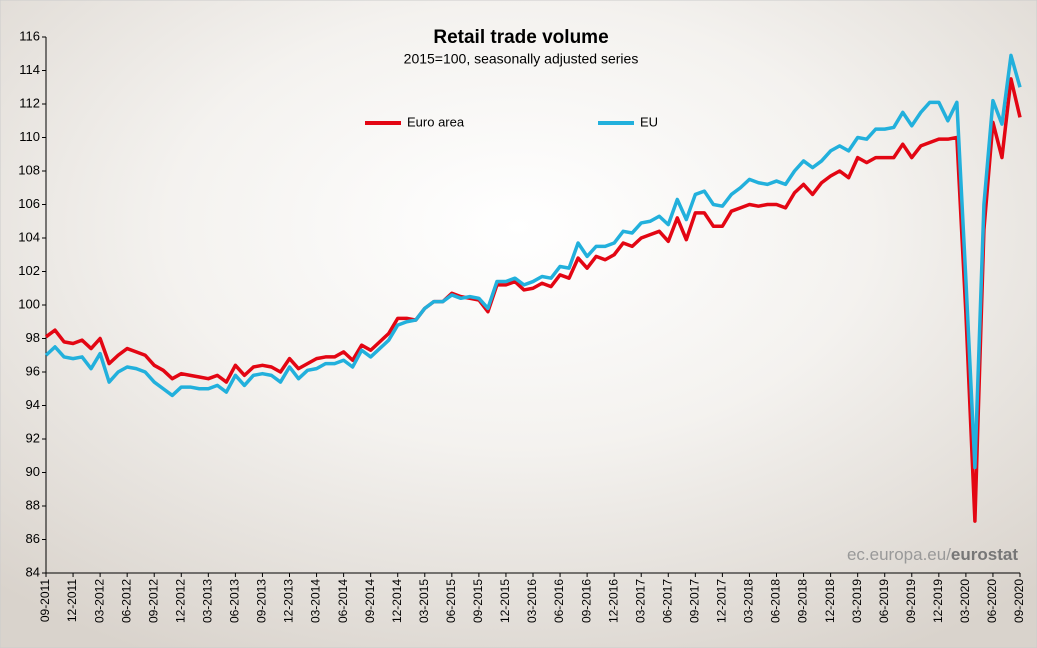  I want to click on y-tick-label: 102, so click(29, 270).